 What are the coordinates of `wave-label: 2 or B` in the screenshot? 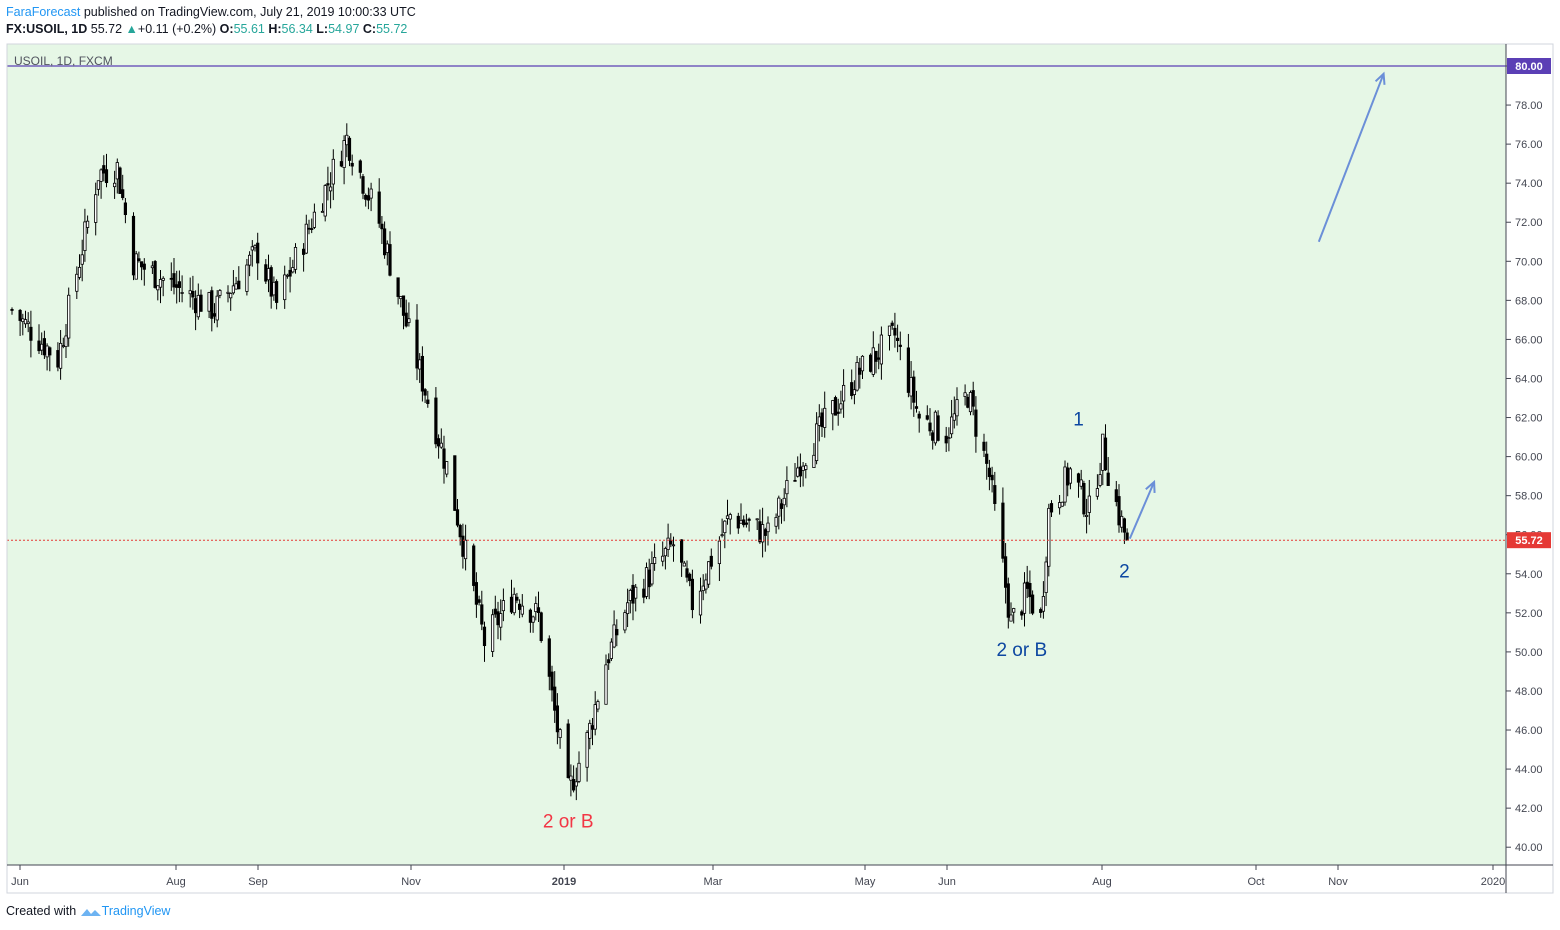 It's located at (1021, 650).